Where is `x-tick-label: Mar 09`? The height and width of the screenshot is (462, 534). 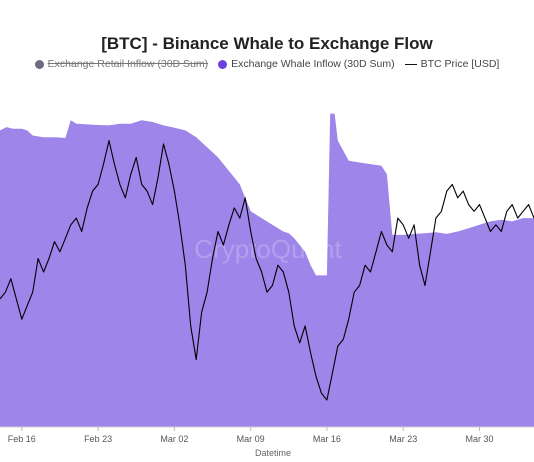
x-tick-label: Mar 09 is located at coordinates (251, 439).